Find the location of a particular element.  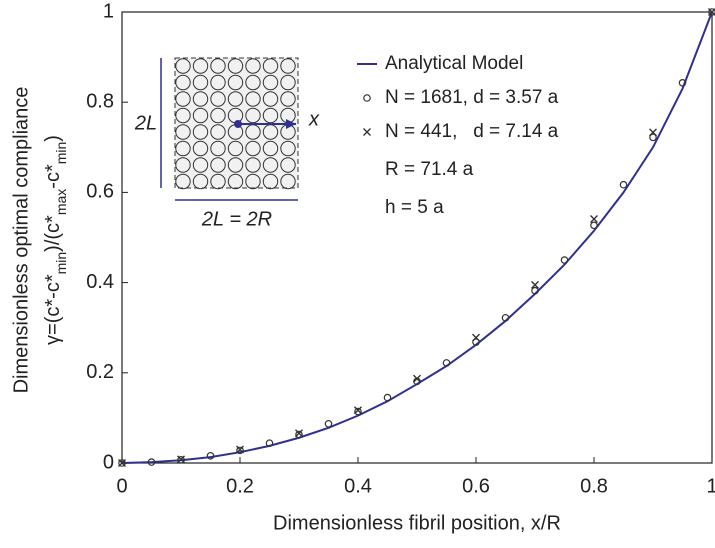

formula-part: )/(c* is located at coordinates (53, 233).